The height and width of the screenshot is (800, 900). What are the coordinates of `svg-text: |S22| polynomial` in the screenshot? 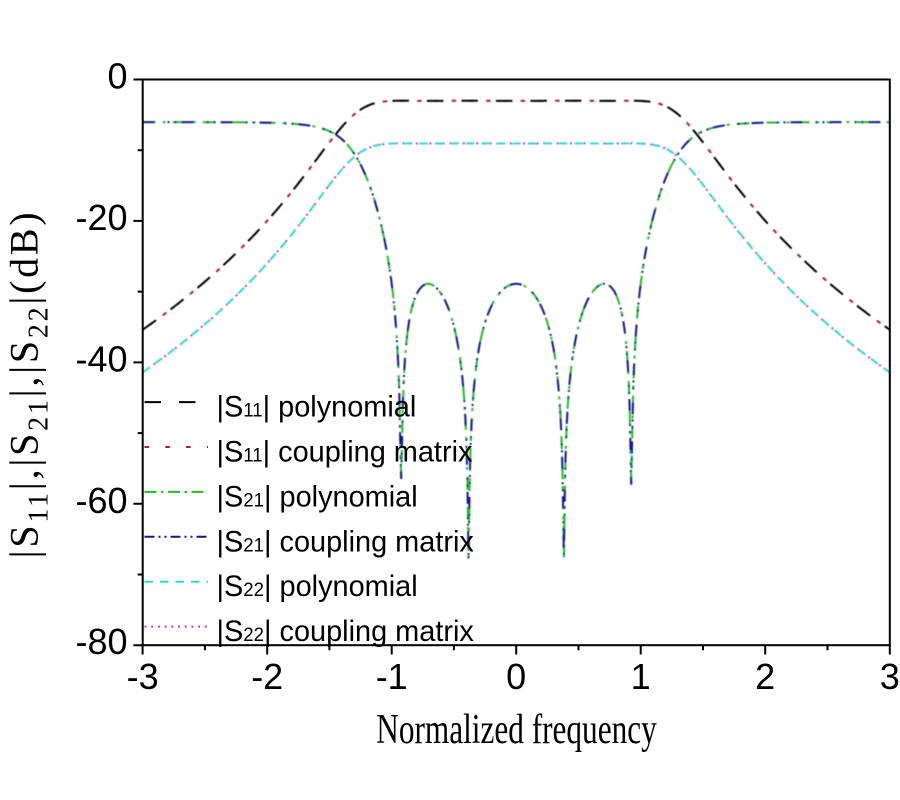 It's located at (317, 587).